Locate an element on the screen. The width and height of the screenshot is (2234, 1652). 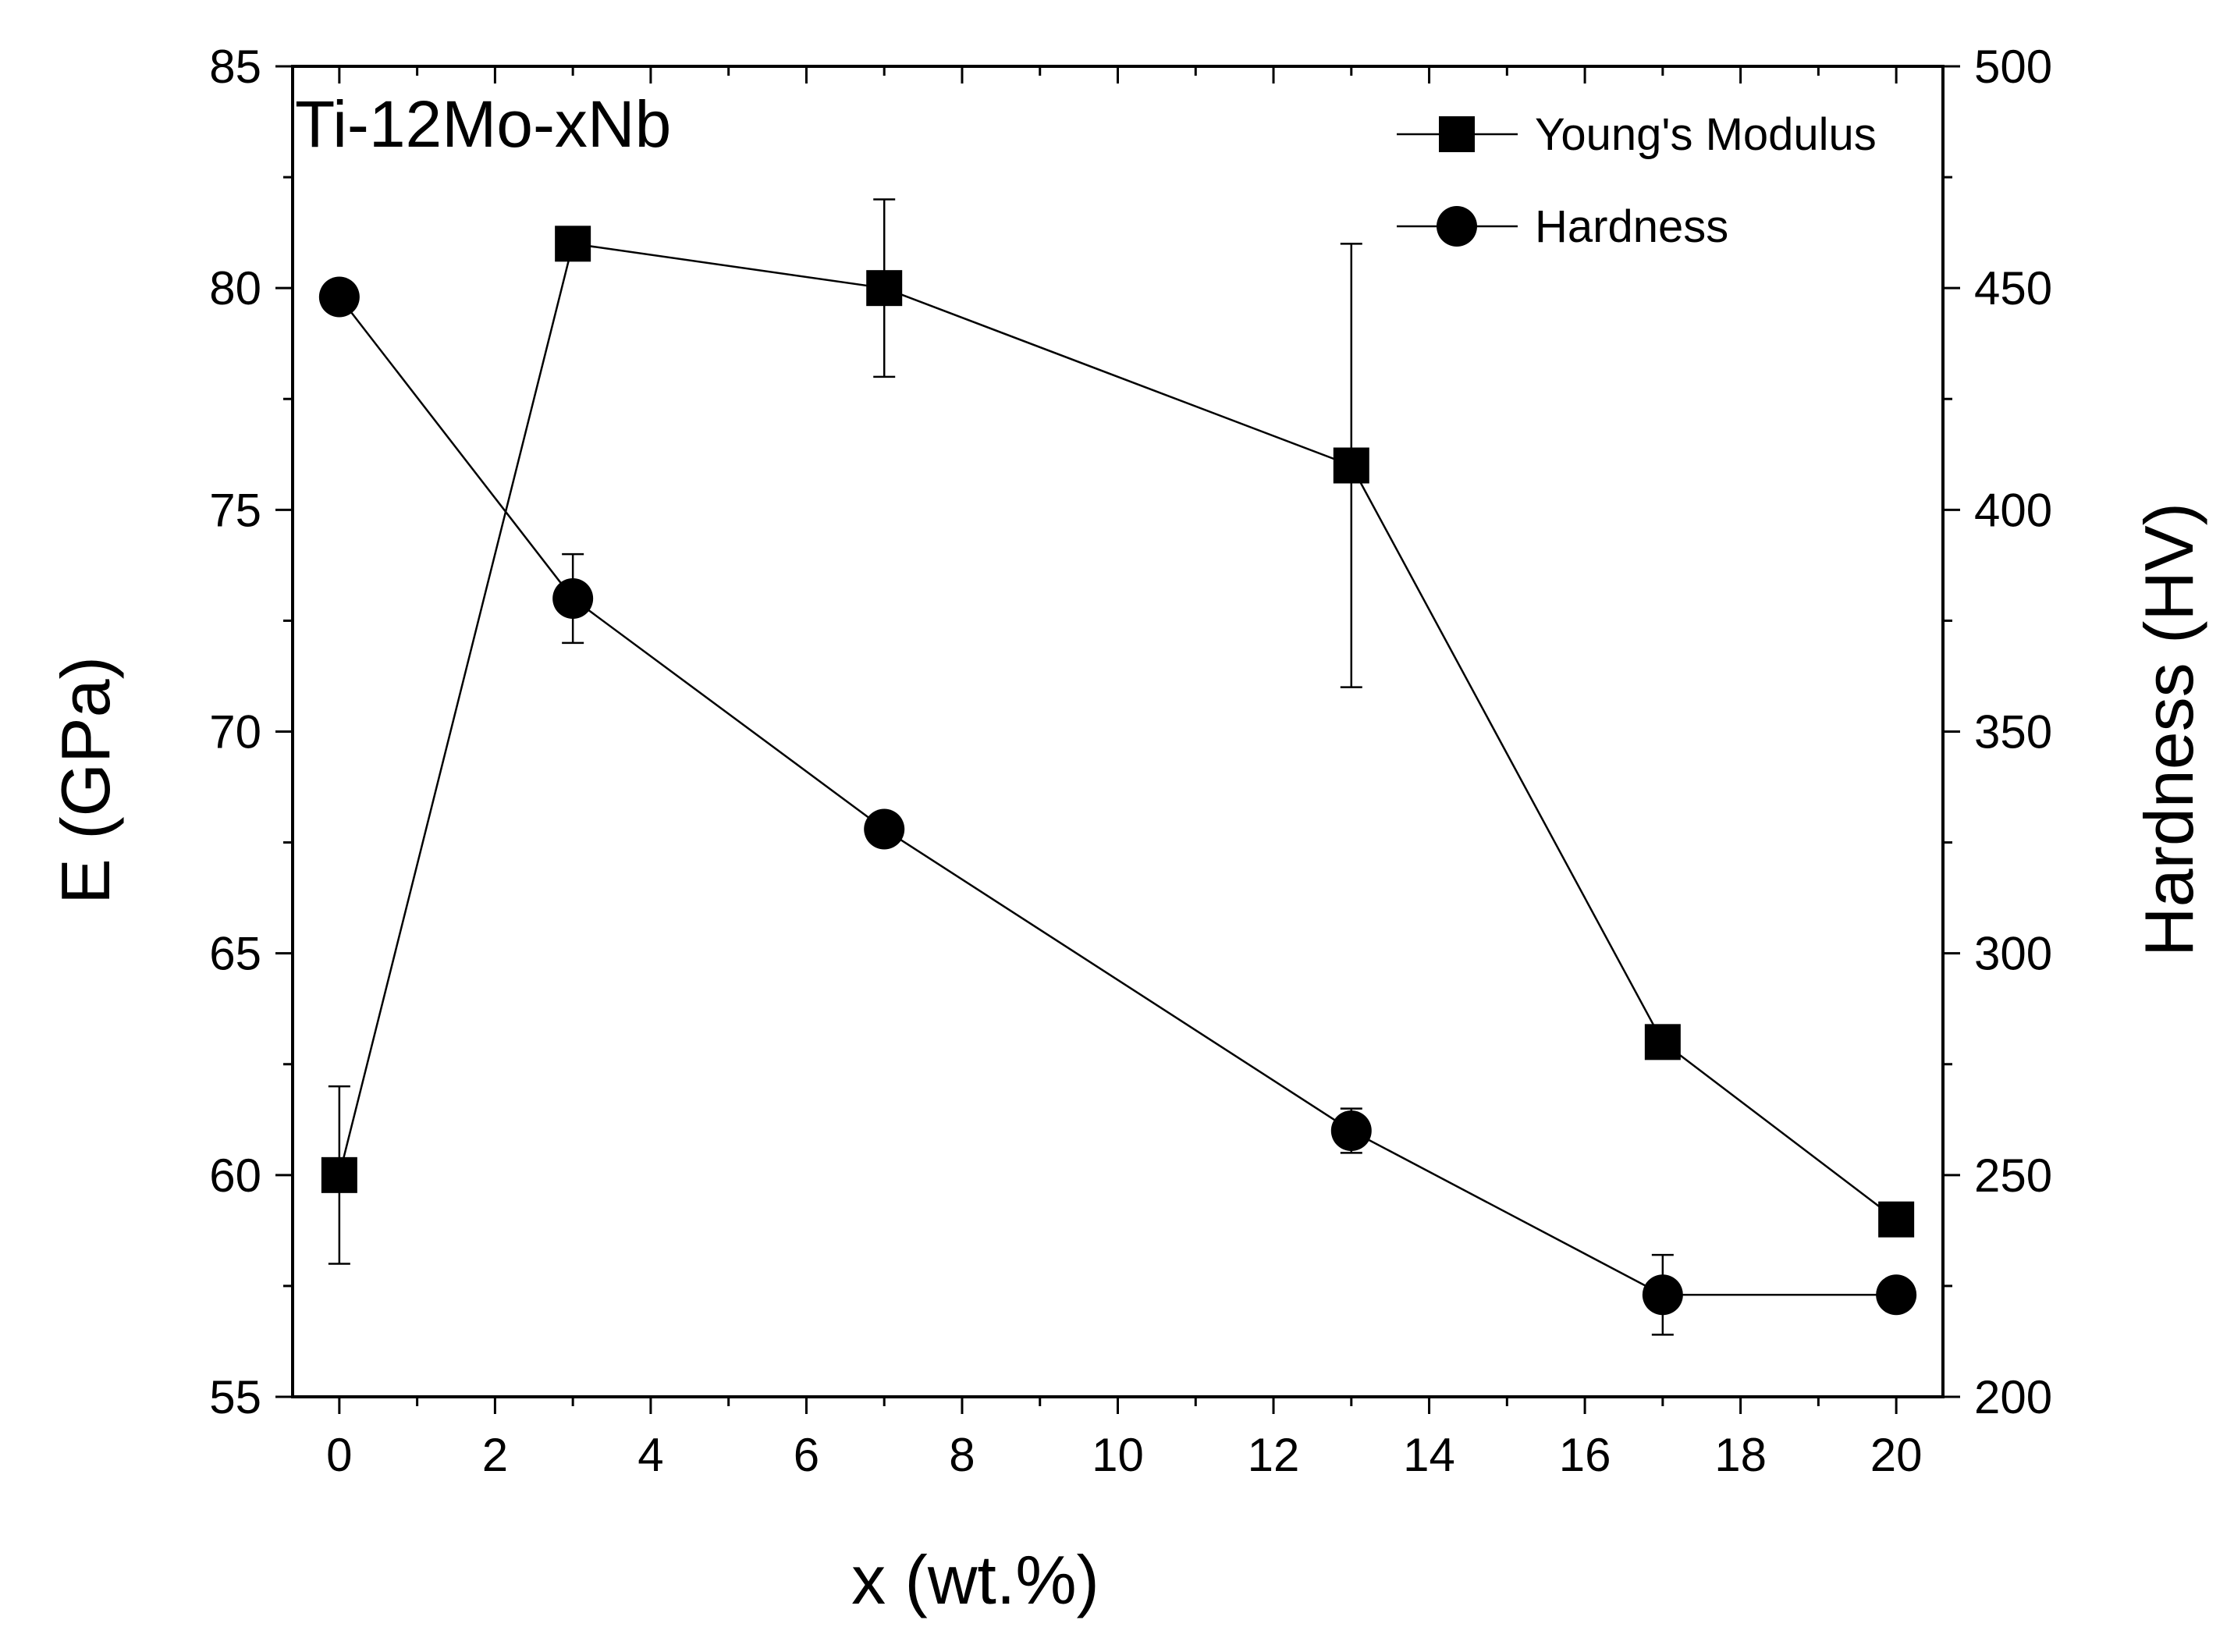
y-tick-label: 65 is located at coordinates (235, 954).